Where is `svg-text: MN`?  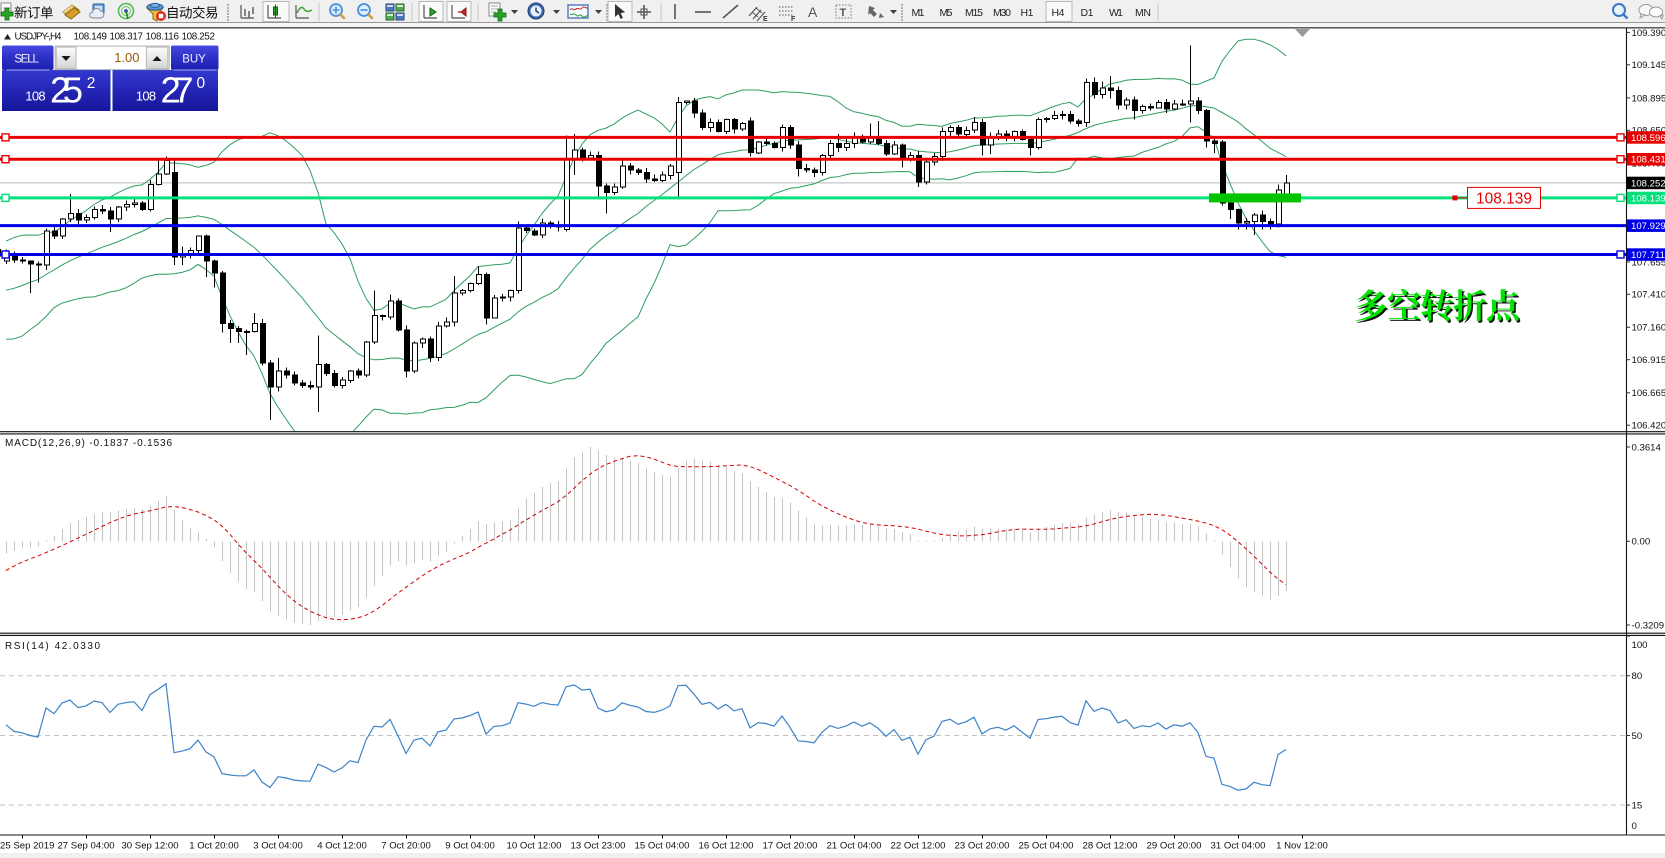 svg-text: MN is located at coordinates (1143, 13).